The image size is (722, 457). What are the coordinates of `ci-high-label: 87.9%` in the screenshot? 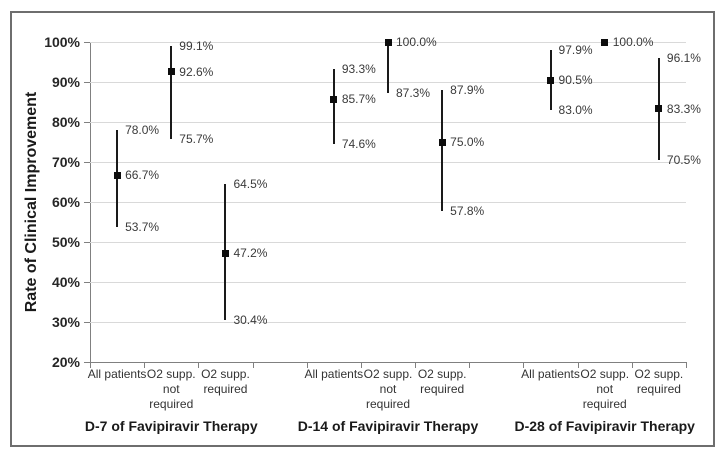 It's located at (467, 90).